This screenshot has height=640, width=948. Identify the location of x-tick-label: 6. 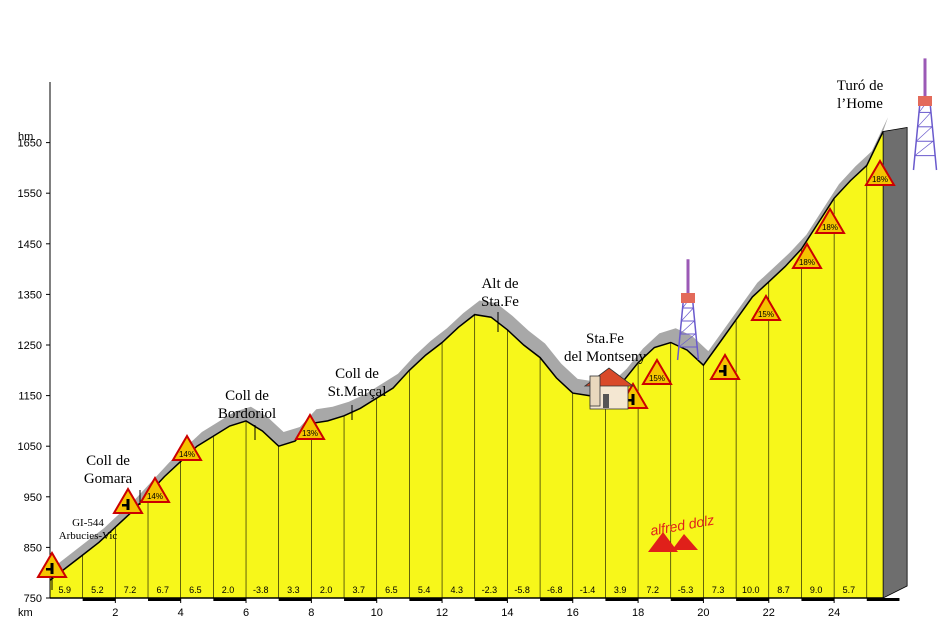
(246, 613).